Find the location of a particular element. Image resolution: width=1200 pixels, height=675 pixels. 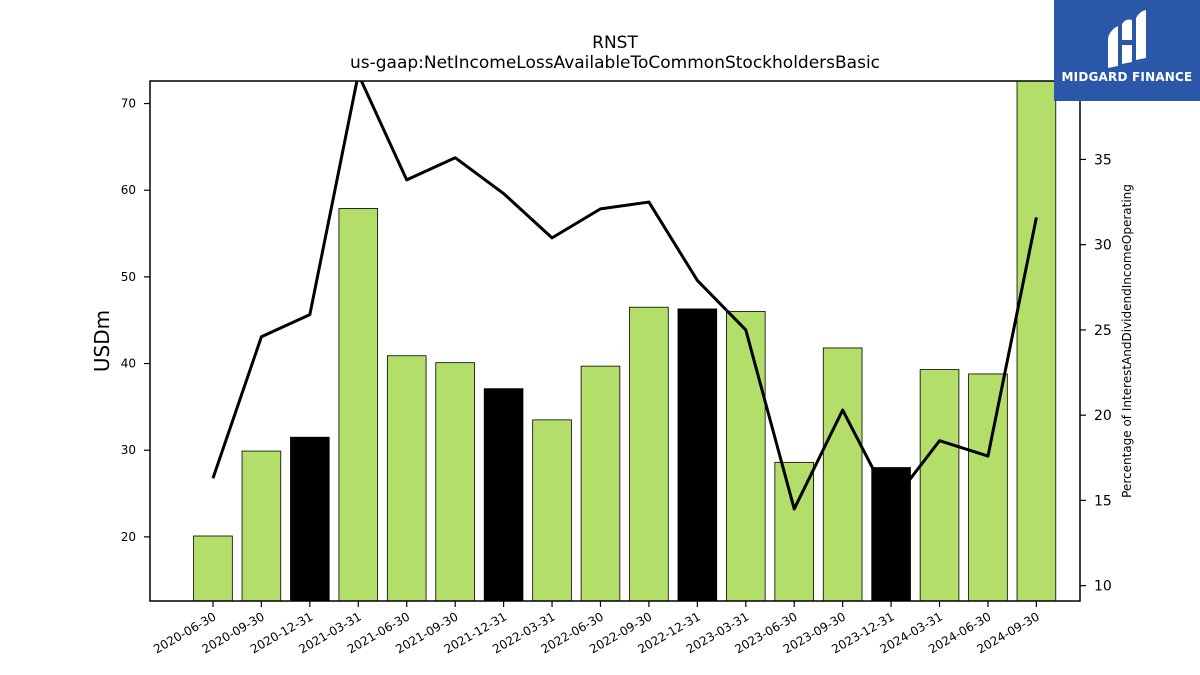

y2-tick-label: 30 is located at coordinates (1103, 246).